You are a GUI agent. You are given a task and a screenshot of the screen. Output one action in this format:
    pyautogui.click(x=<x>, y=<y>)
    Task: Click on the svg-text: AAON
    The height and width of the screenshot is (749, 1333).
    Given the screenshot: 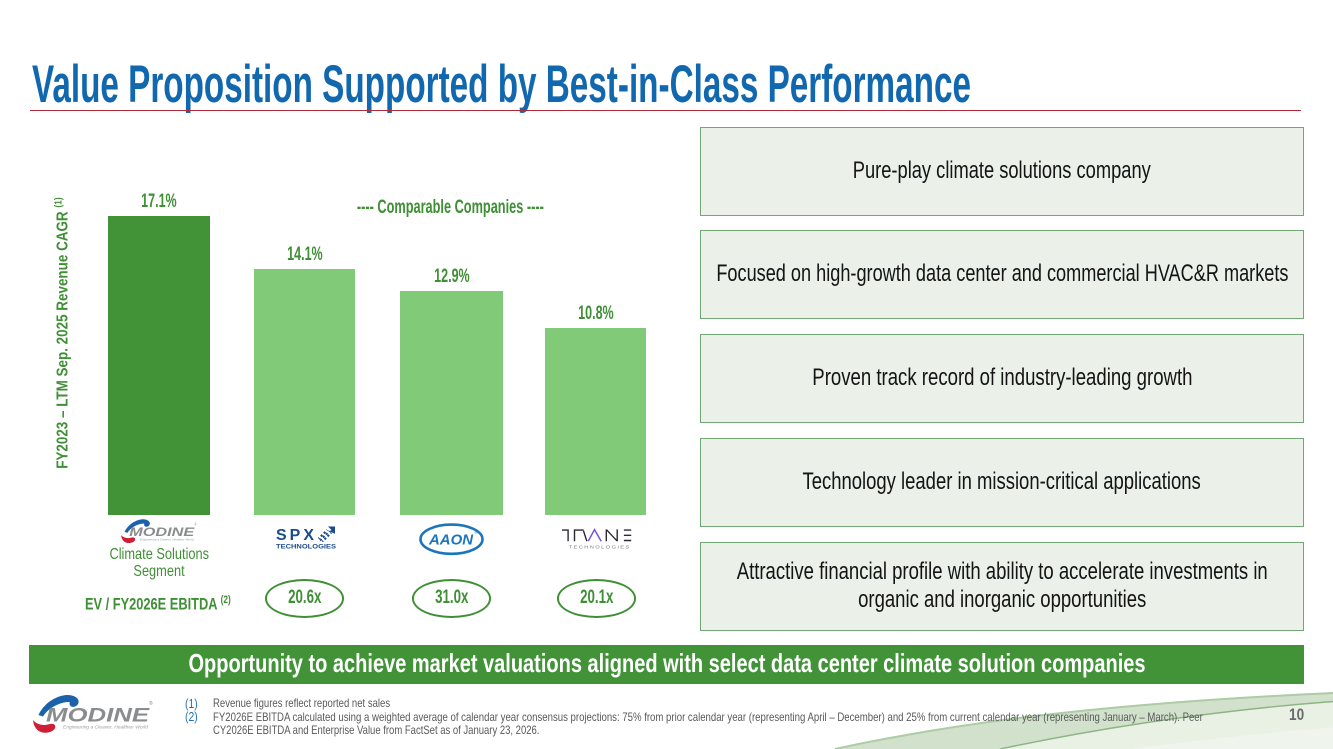 What is the action you would take?
    pyautogui.click(x=451, y=540)
    